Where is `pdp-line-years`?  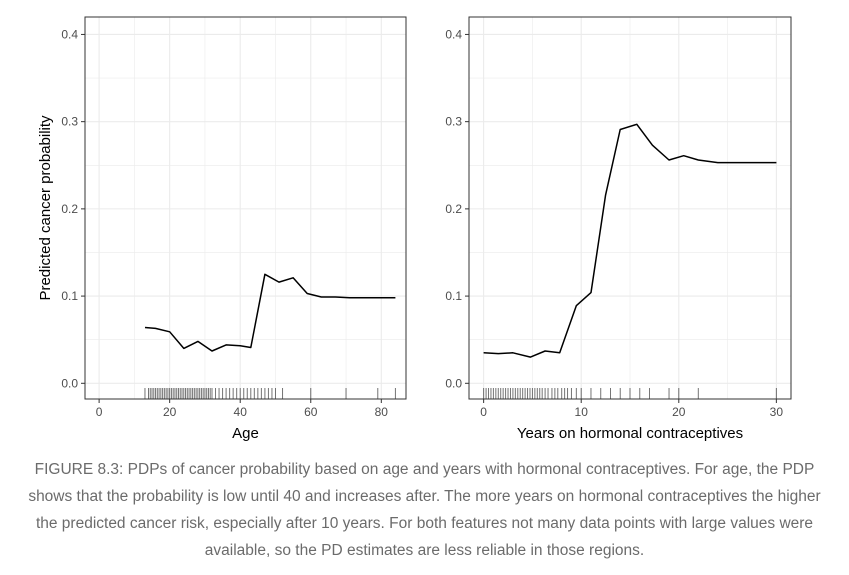
pdp-line-years is located at coordinates (630, 240).